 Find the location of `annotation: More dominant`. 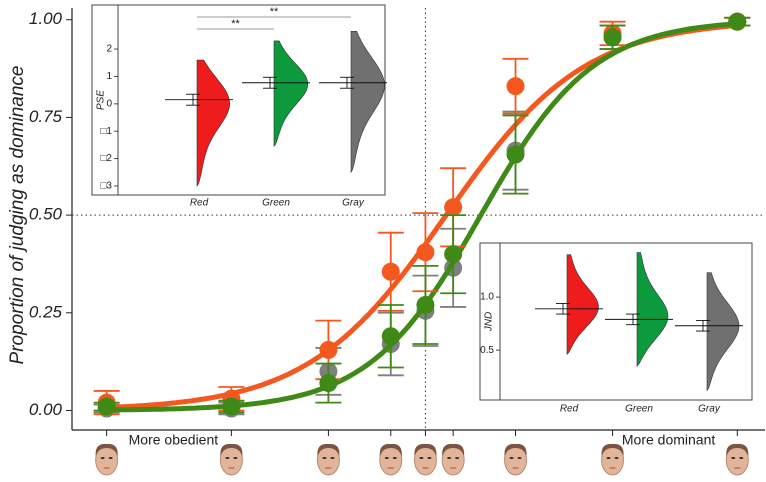

annotation: More dominant is located at coordinates (668, 440).